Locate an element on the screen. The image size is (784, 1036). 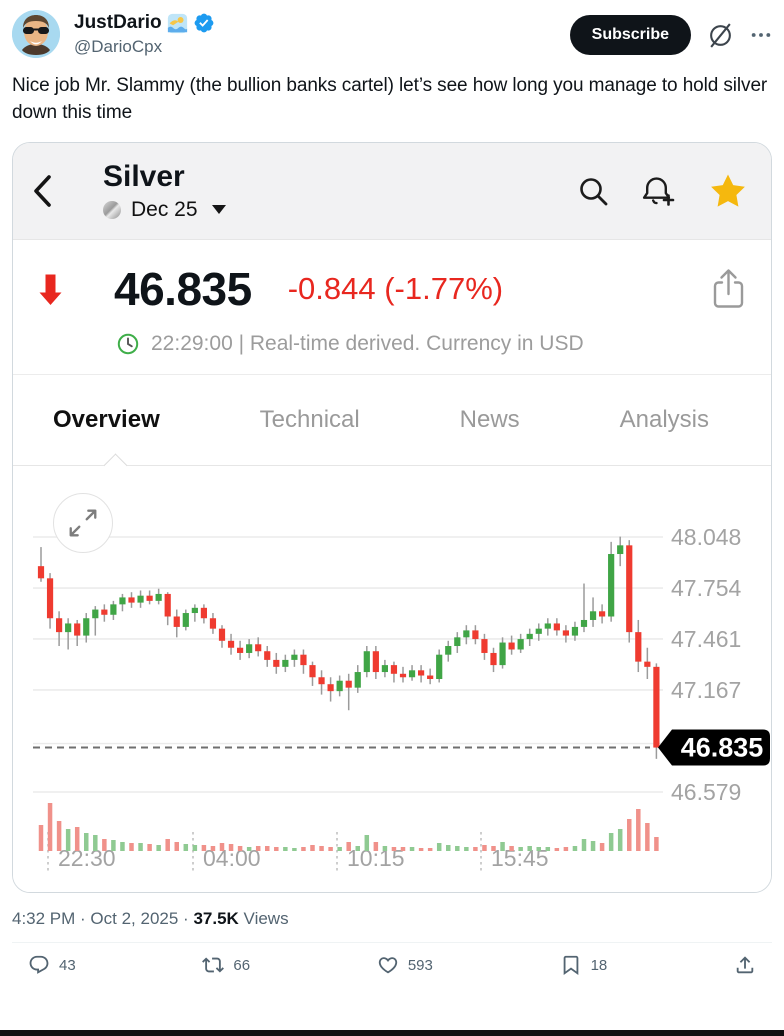
bell-add-alert-icon is located at coordinates (659, 191).